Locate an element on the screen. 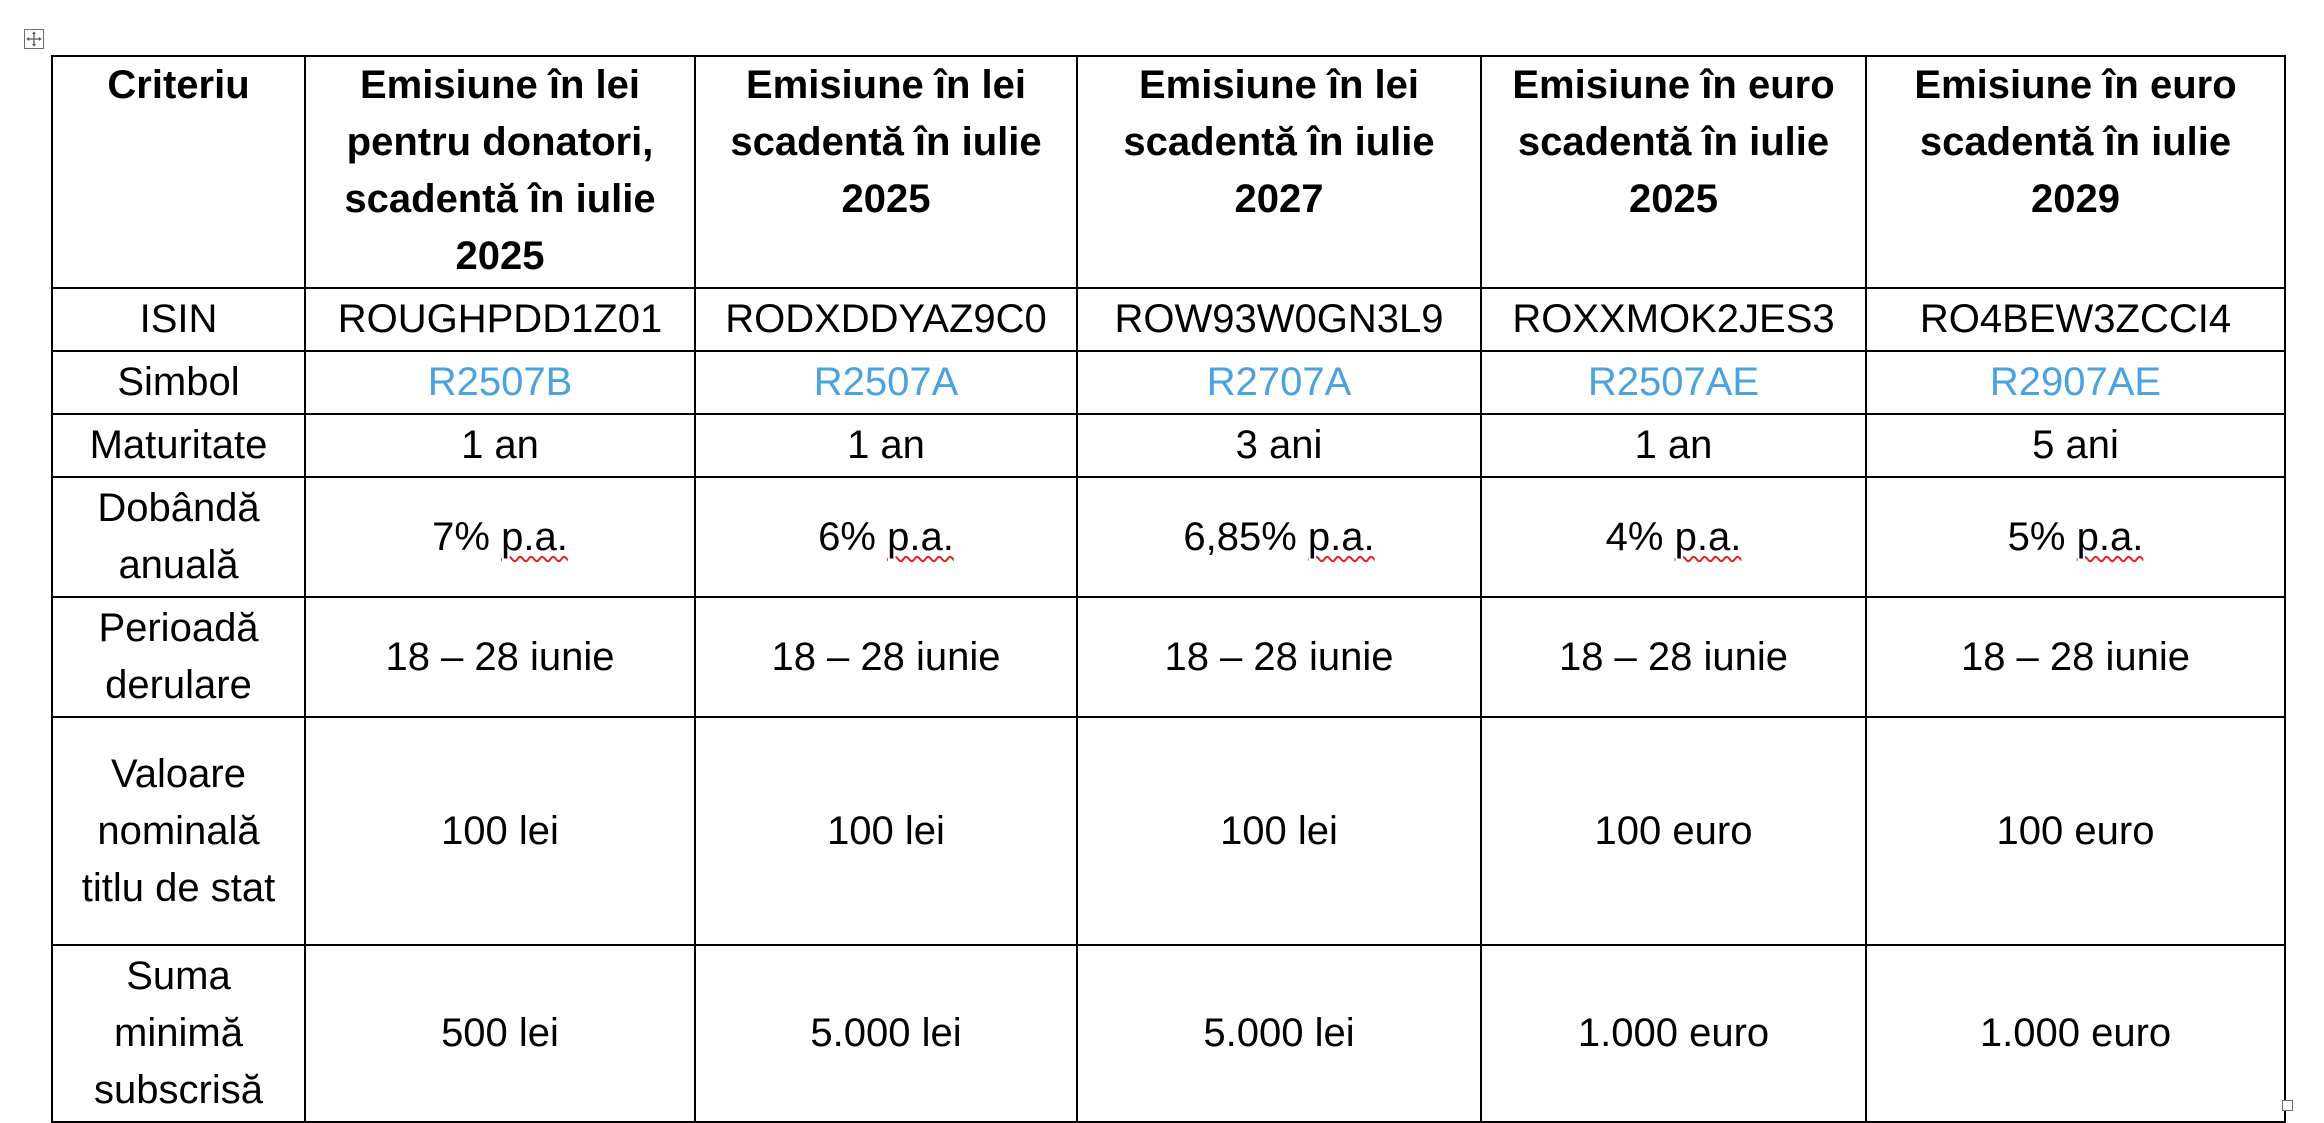  symbol-link: R2707A is located at coordinates (1279, 382).